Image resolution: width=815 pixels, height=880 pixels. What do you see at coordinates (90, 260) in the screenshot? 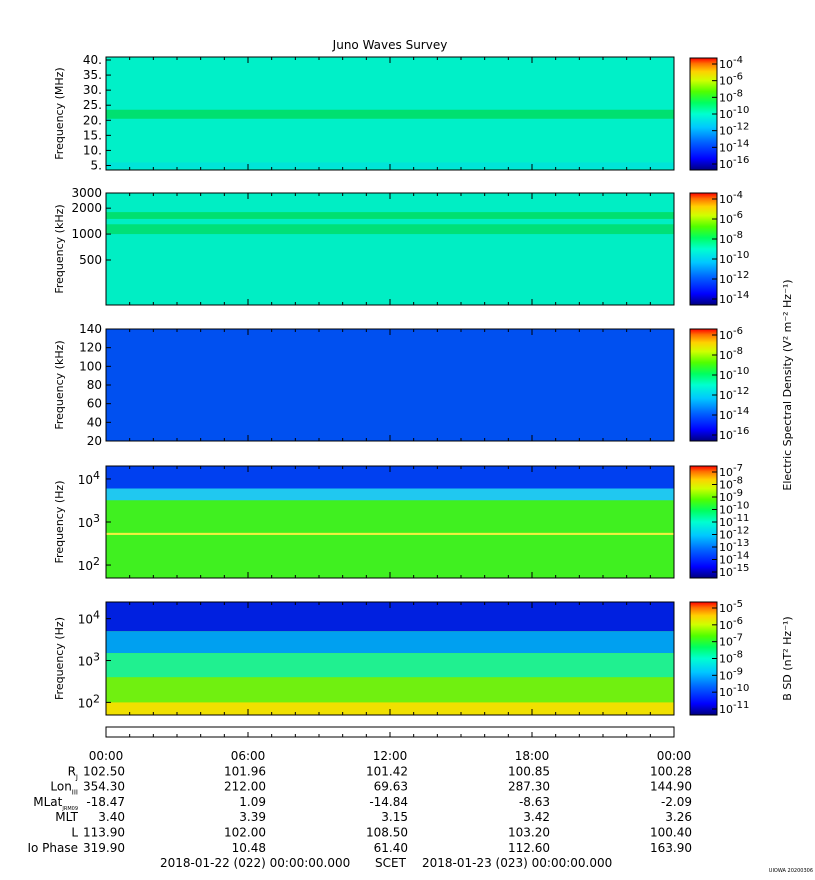
I see `y-tick-label: 500` at bounding box center [90, 260].